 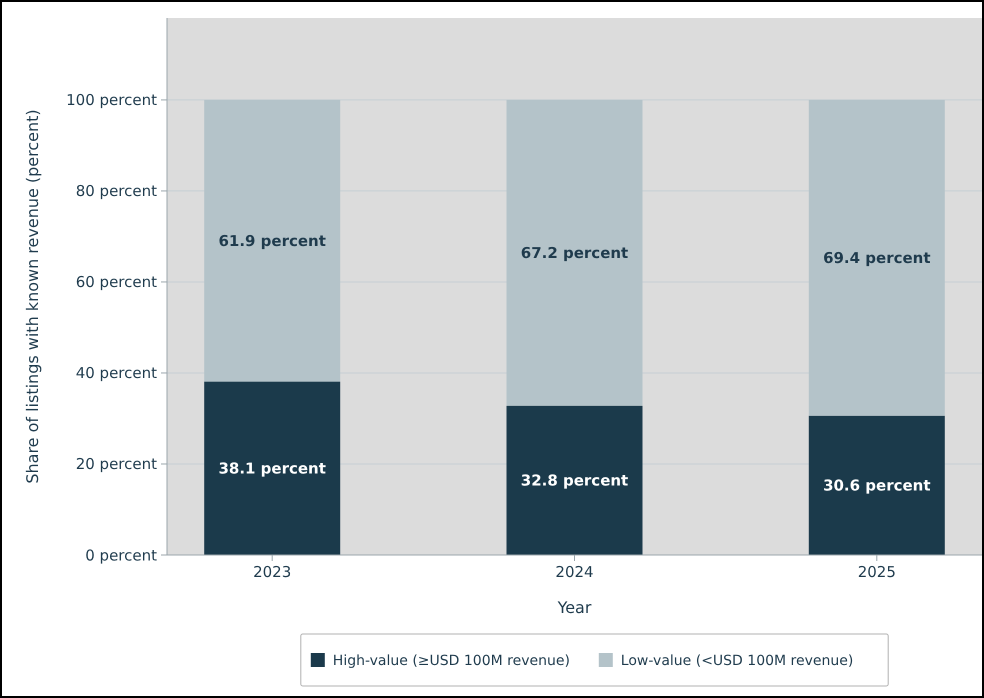 I want to click on y-axis-title: Share of listings with known revenue (percent), so click(x=32, y=296).